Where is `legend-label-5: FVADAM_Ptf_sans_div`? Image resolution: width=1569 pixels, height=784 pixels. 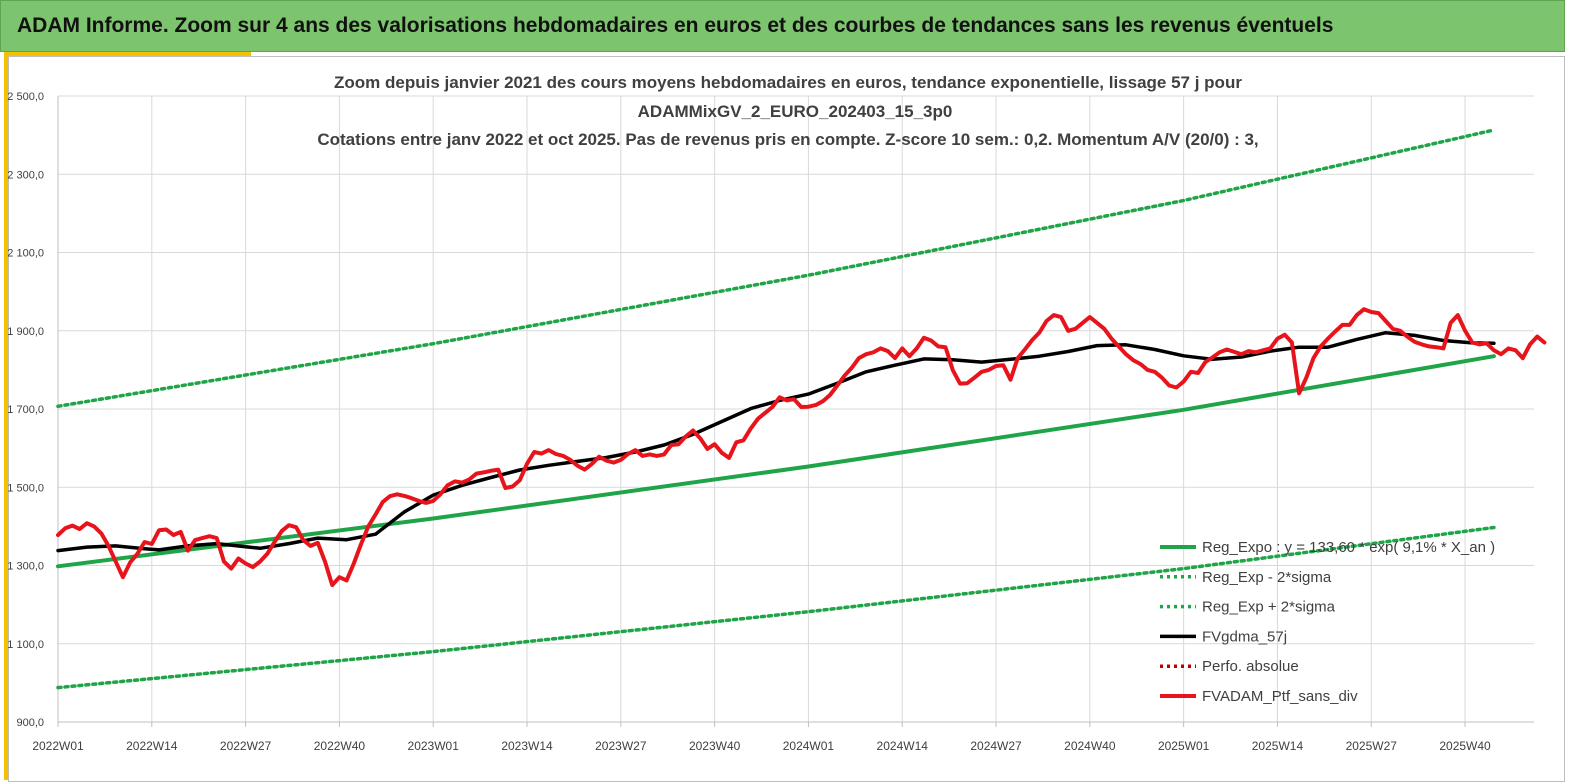
legend-label-5: FVADAM_Ptf_sans_div is located at coordinates (1280, 696).